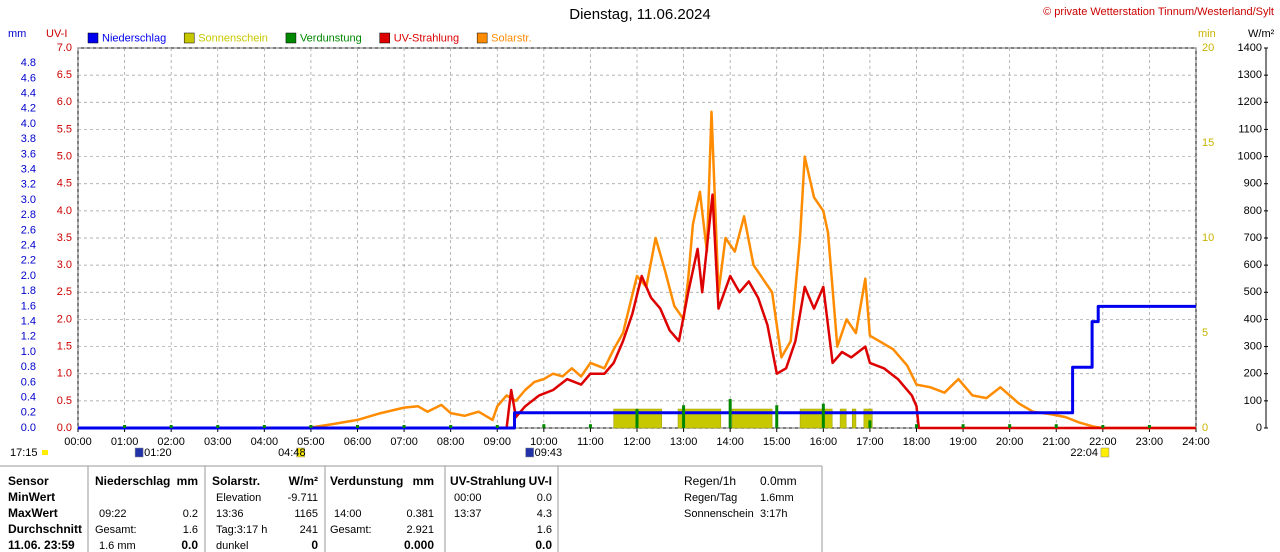 The height and width of the screenshot is (552, 1280). What do you see at coordinates (28, 215) in the screenshot?
I see `y-tick-label: 2.8` at bounding box center [28, 215].